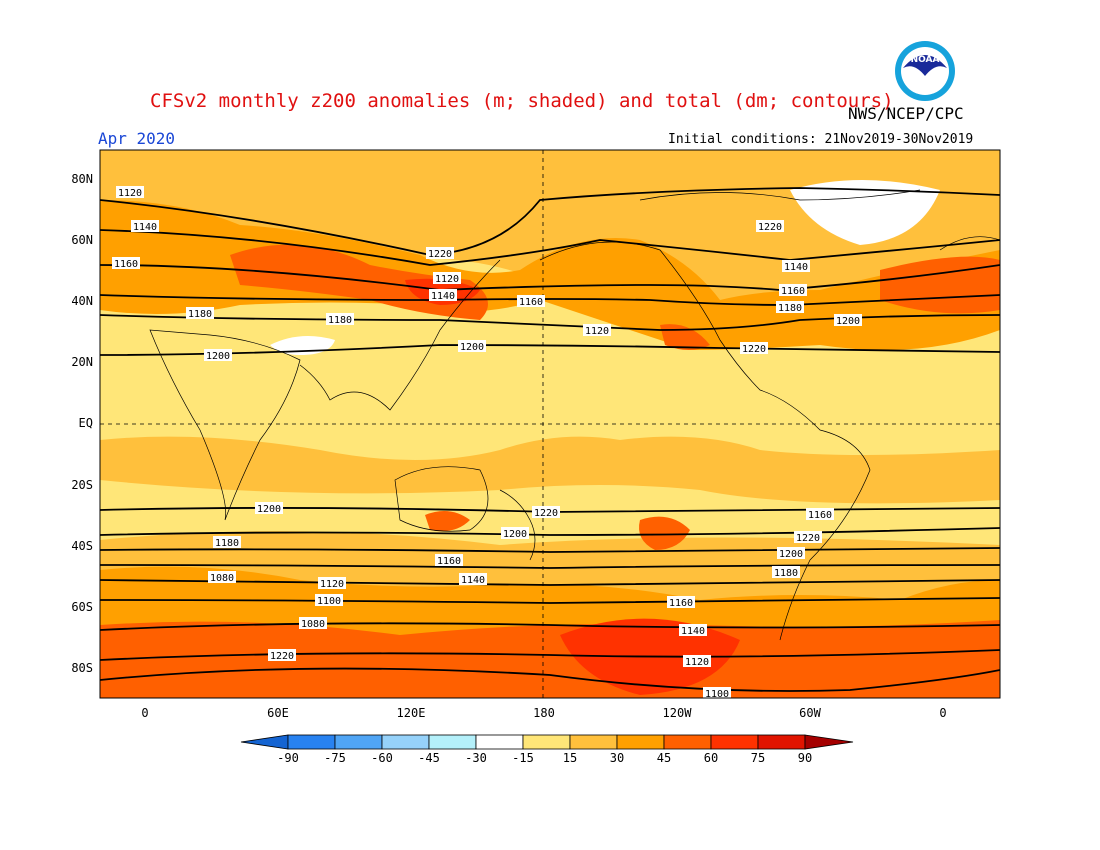  What do you see at coordinates (82, 179) in the screenshot?
I see `lat-tick-label: 80N` at bounding box center [82, 179].